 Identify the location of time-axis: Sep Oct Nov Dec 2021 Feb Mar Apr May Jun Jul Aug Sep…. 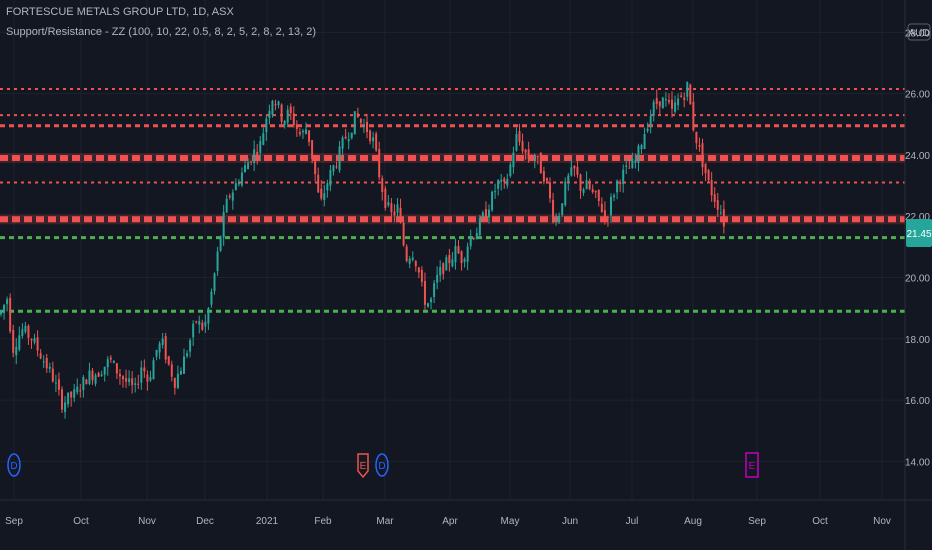
(466, 513).